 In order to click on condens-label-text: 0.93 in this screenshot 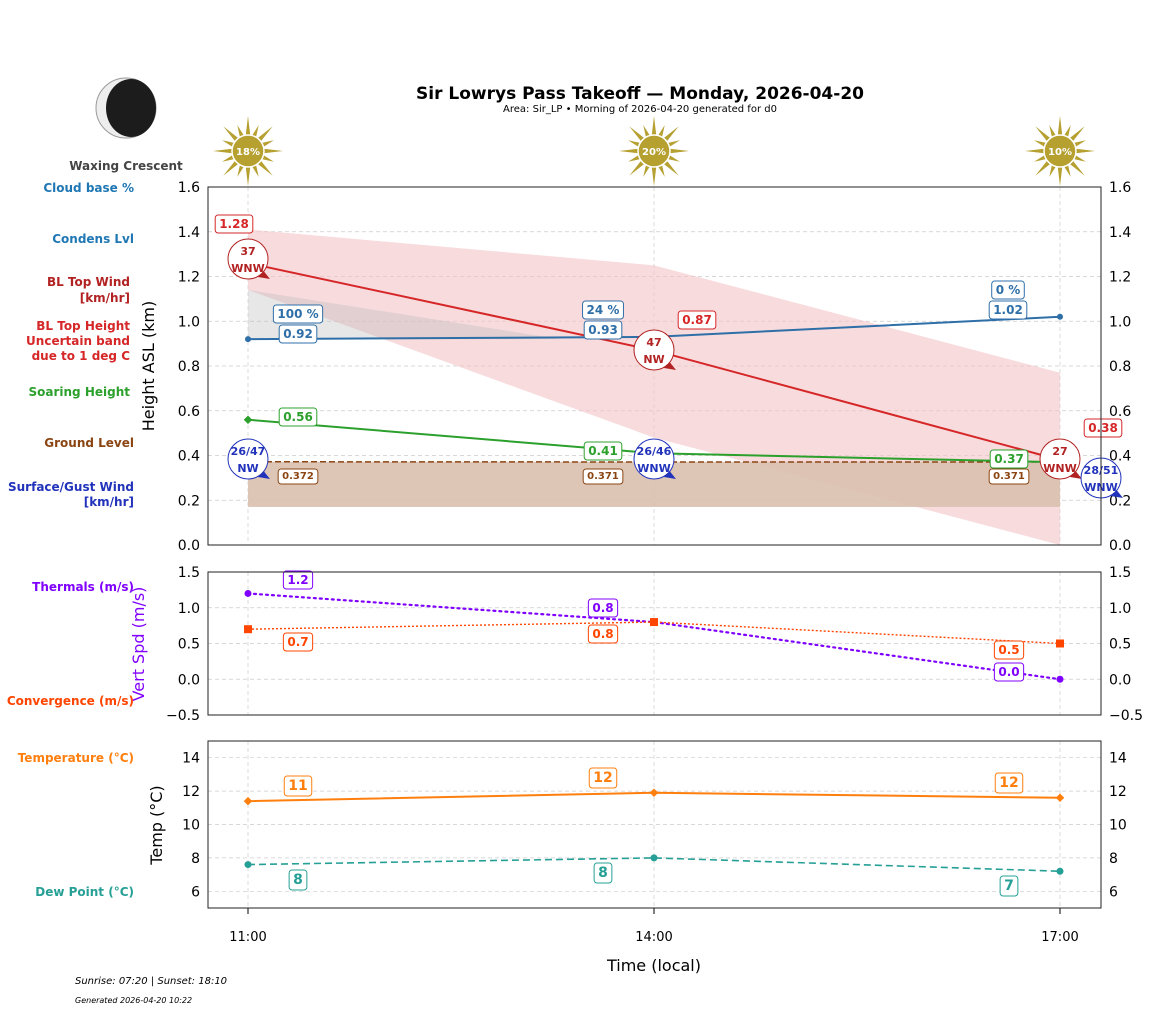, I will do `click(603, 330)`.